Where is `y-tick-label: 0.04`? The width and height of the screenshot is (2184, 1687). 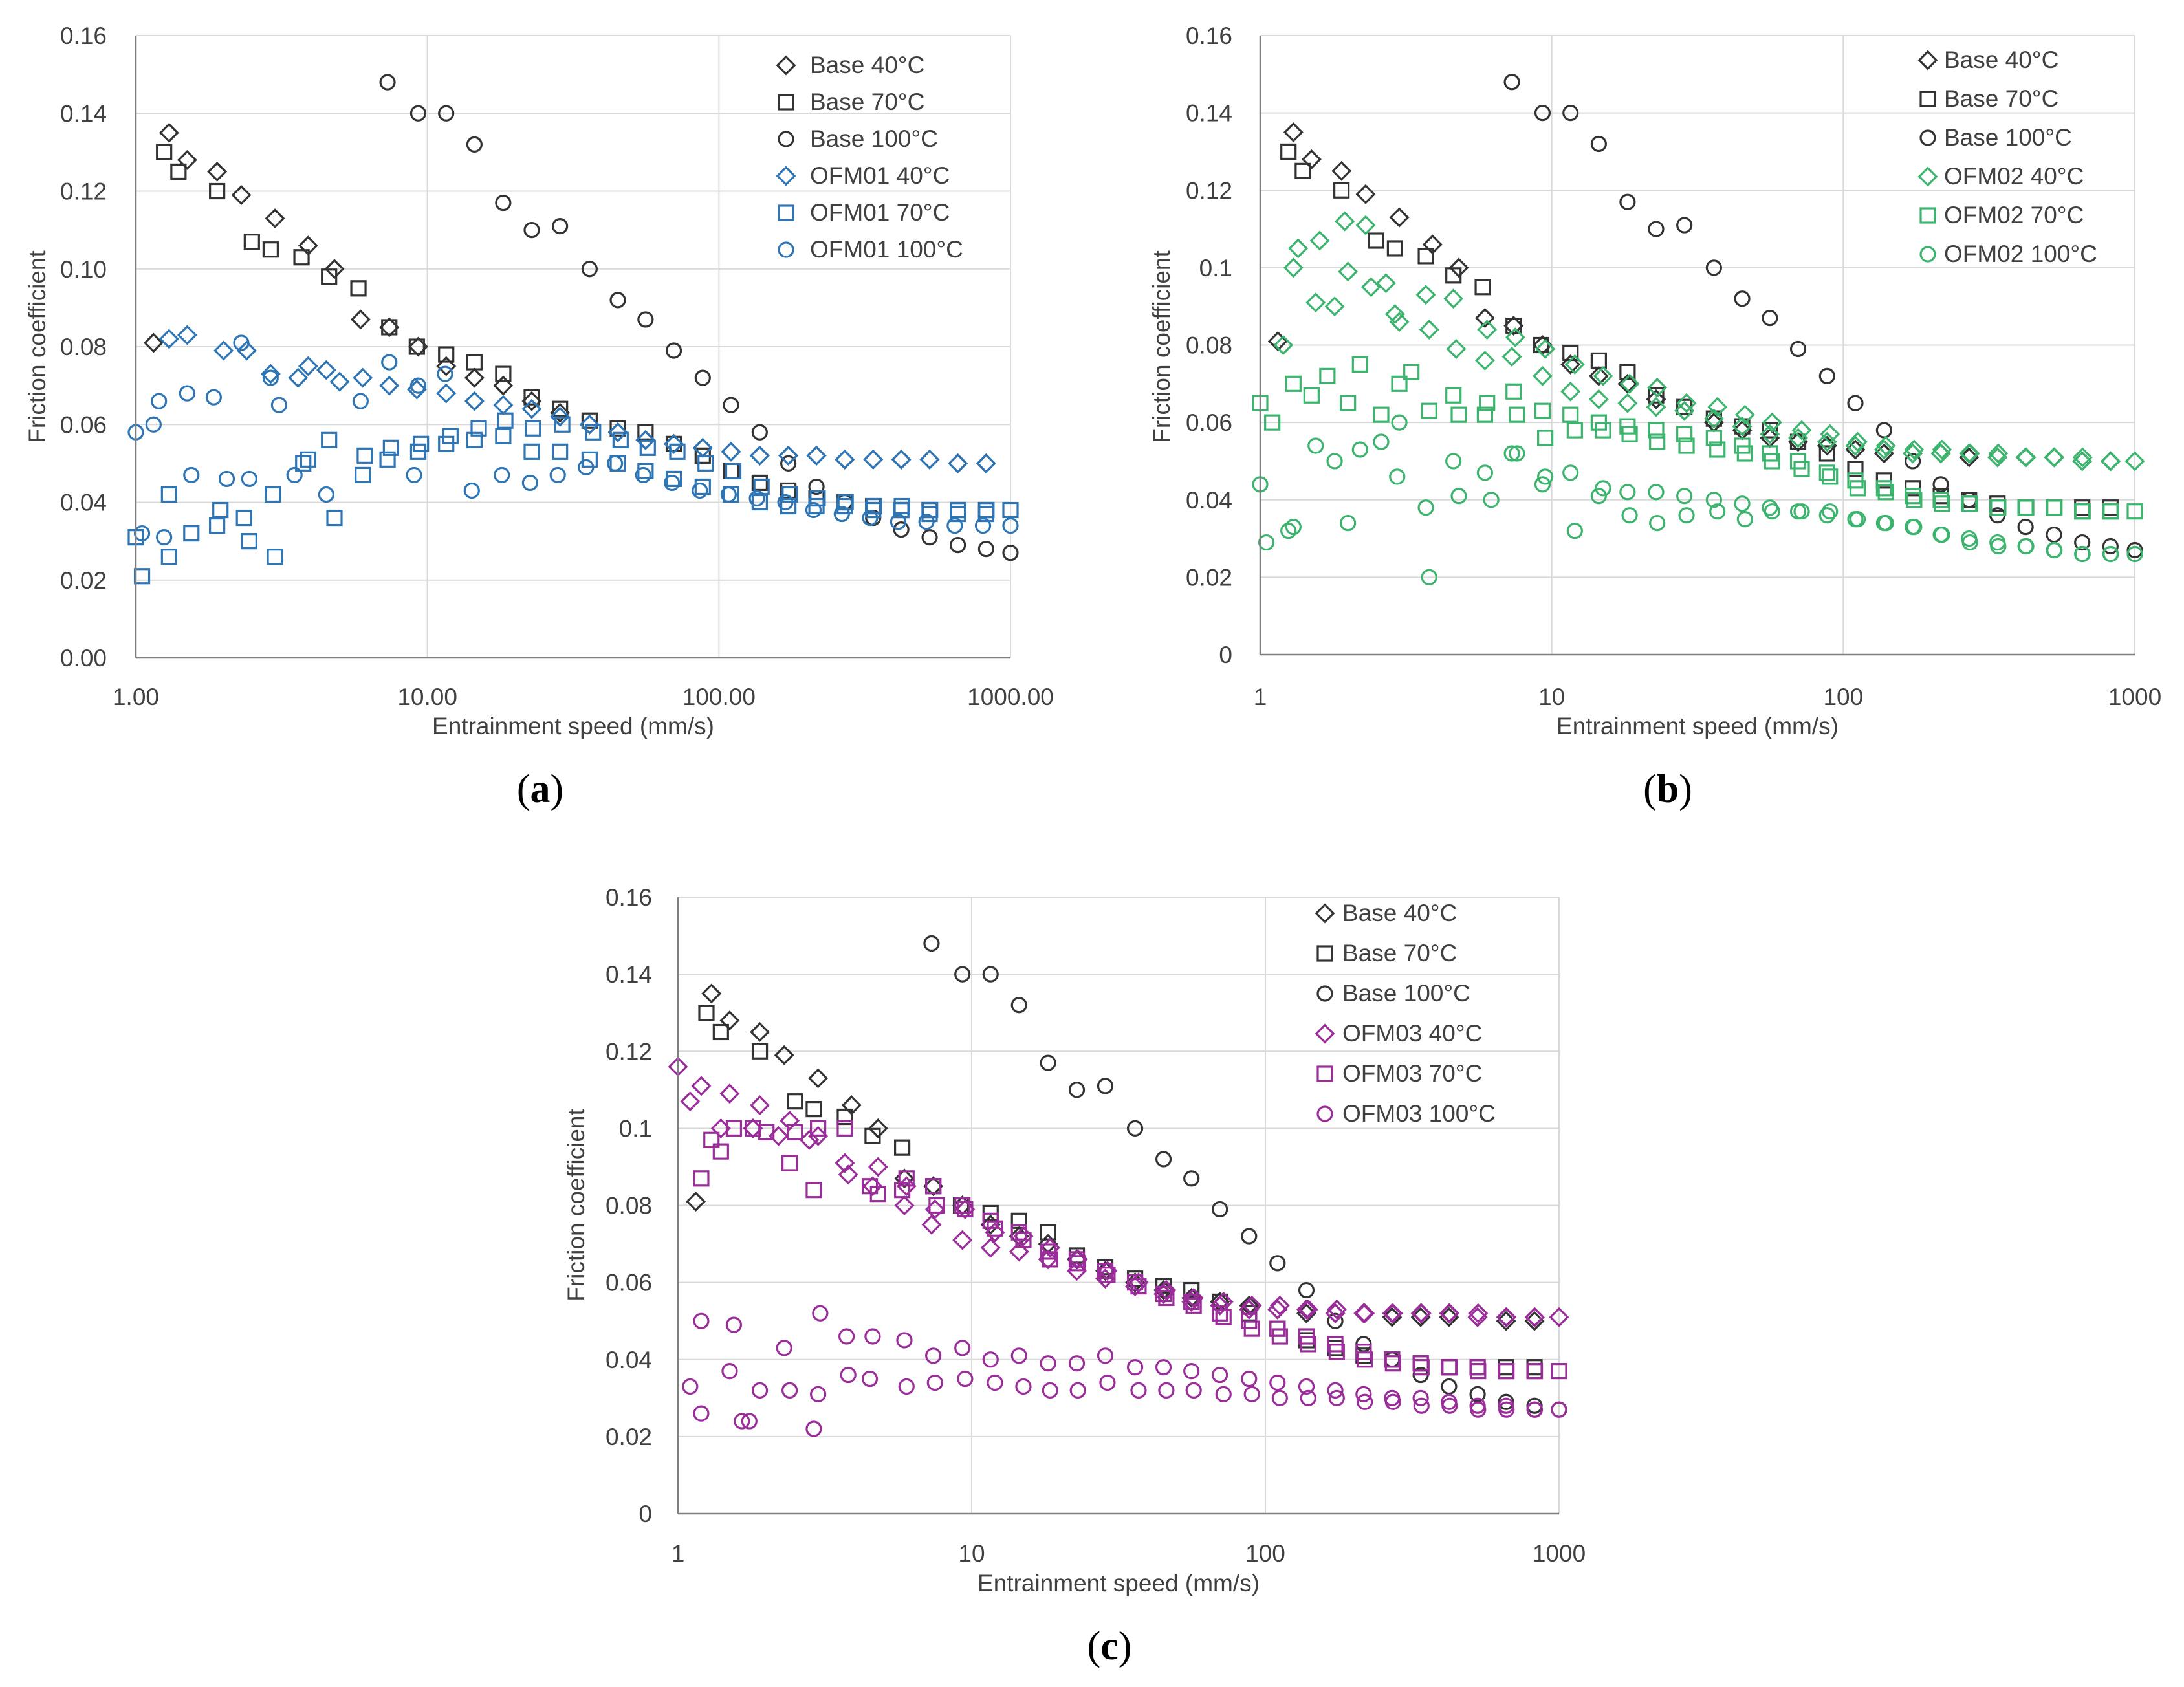 y-tick-label: 0.04 is located at coordinates (629, 1360).